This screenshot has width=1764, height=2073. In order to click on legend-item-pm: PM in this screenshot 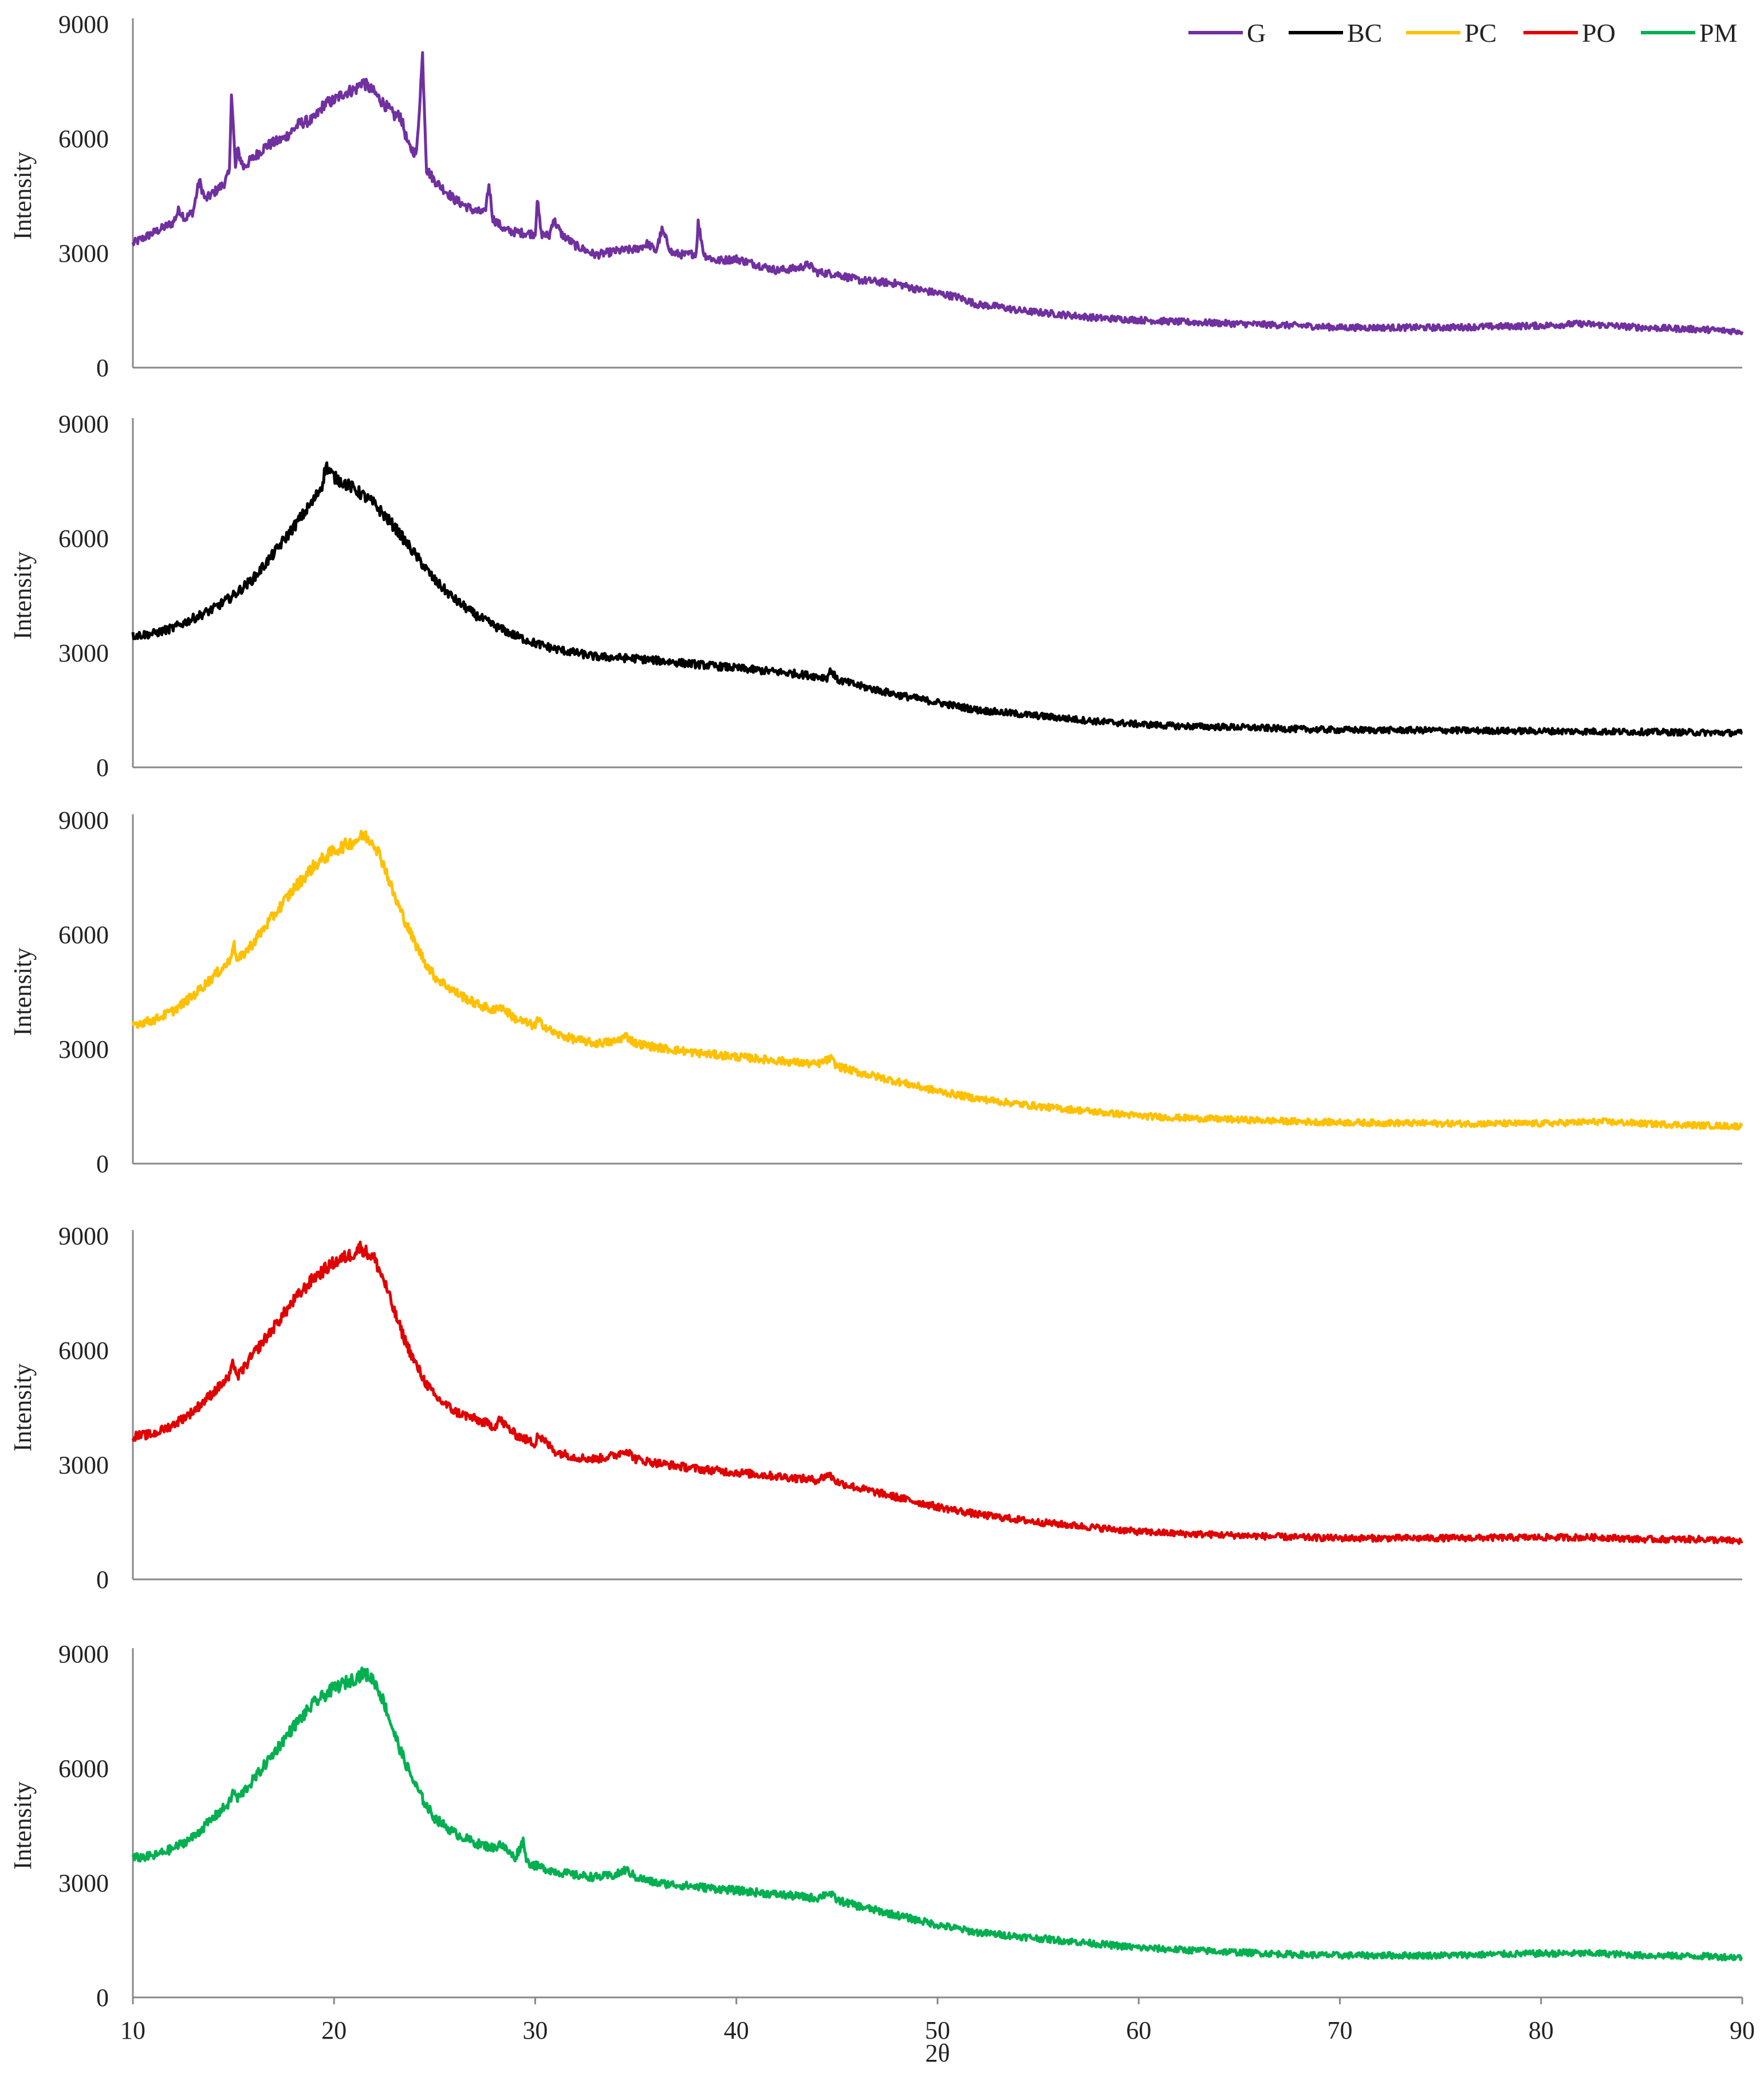, I will do `click(1689, 33)`.